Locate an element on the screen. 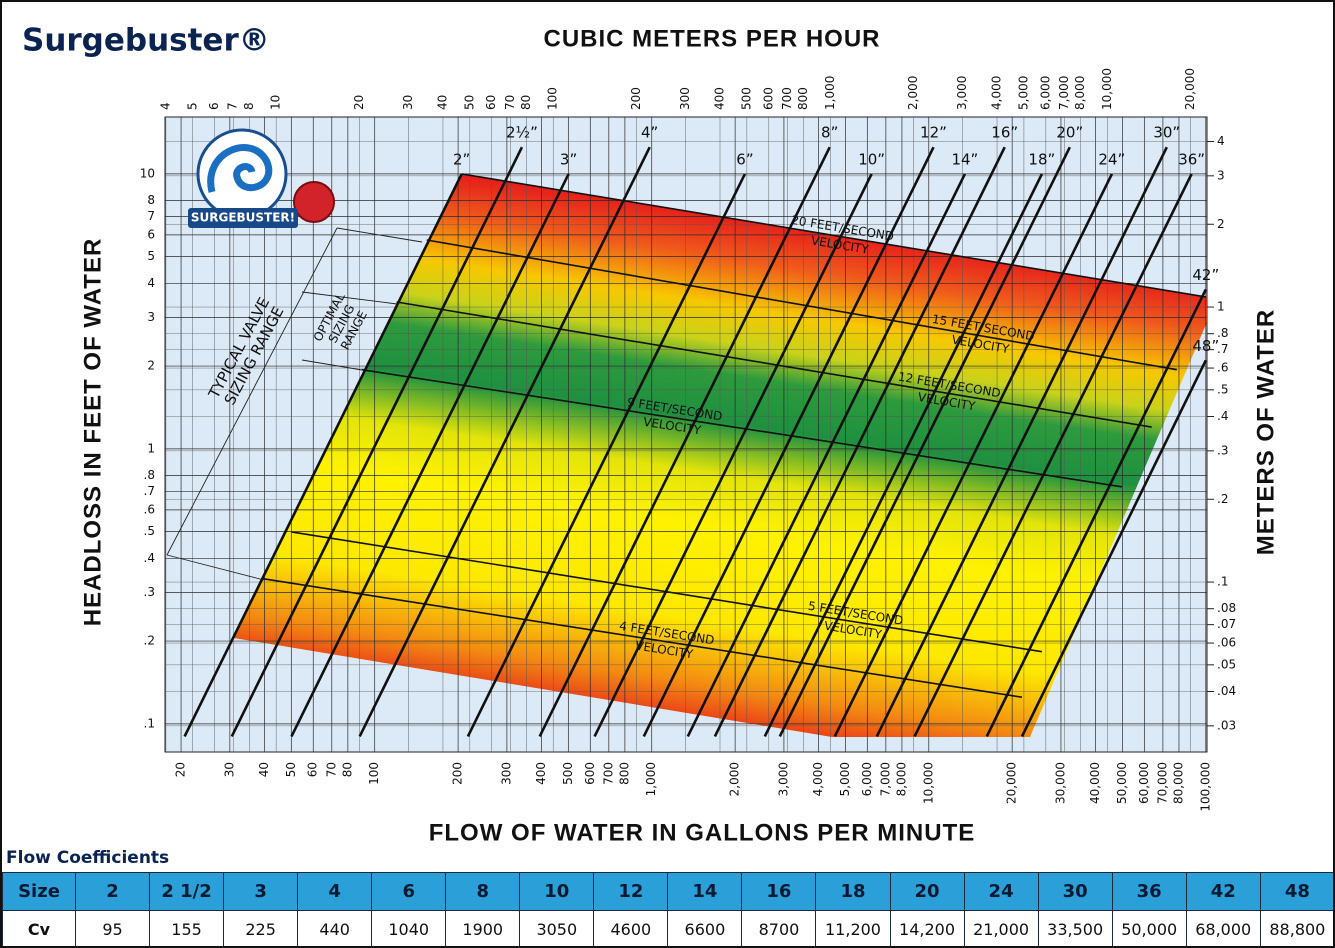 This screenshot has height=948, width=1335. x-tick-label: 100 is located at coordinates (374, 773).